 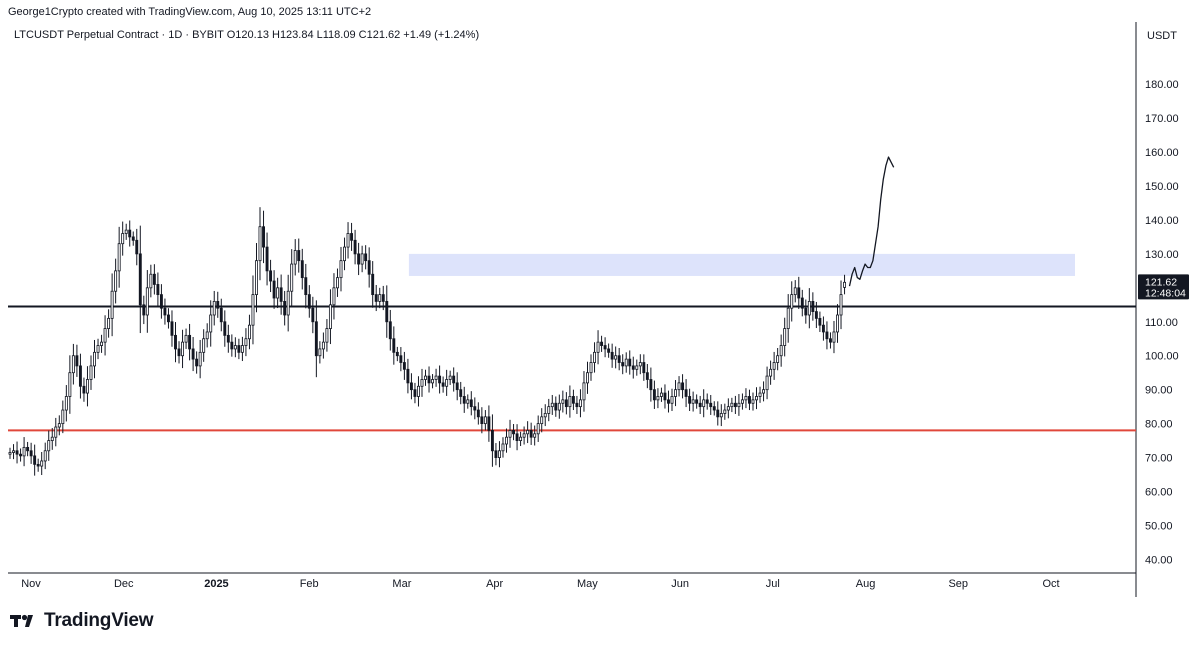 What do you see at coordinates (1159, 425) in the screenshot?
I see `y-tick-label: 80.00` at bounding box center [1159, 425].